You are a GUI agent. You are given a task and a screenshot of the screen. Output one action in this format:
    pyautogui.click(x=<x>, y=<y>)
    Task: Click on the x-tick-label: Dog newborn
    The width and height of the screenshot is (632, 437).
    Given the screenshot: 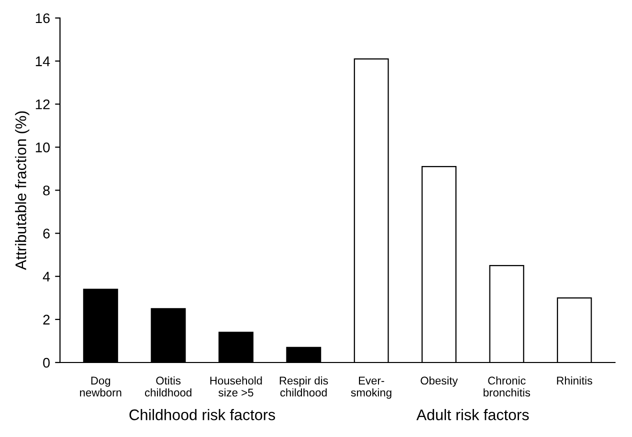 What is the action you would take?
    pyautogui.click(x=101, y=386)
    